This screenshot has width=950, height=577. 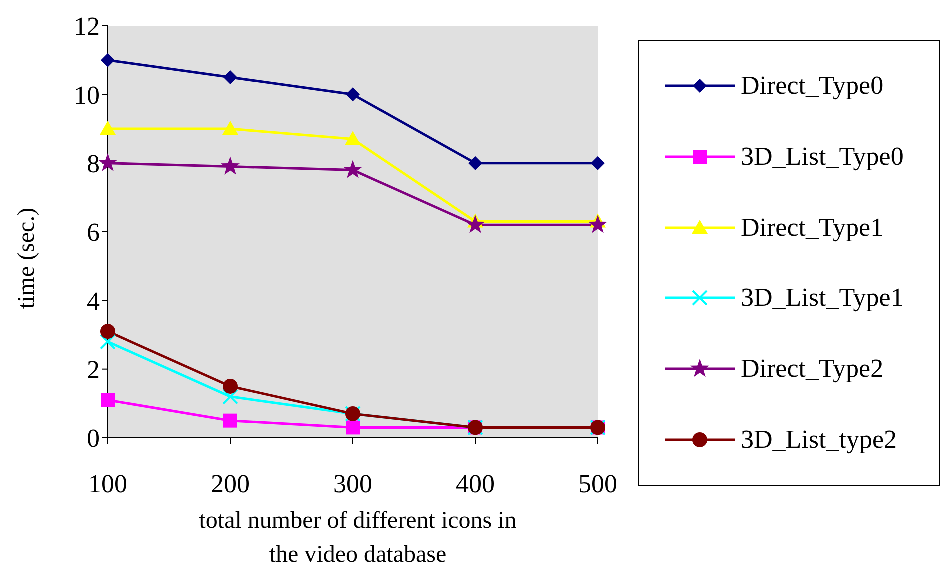 What do you see at coordinates (230, 483) in the screenshot?
I see `x-tick-label: 200` at bounding box center [230, 483].